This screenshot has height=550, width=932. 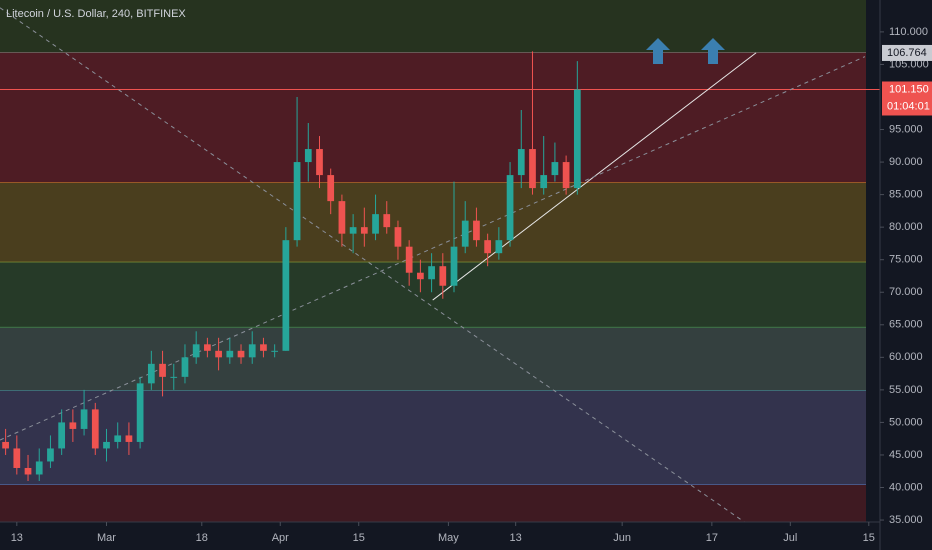 What do you see at coordinates (906, 260) in the screenshot?
I see `y-tick-label: 75.000` at bounding box center [906, 260].